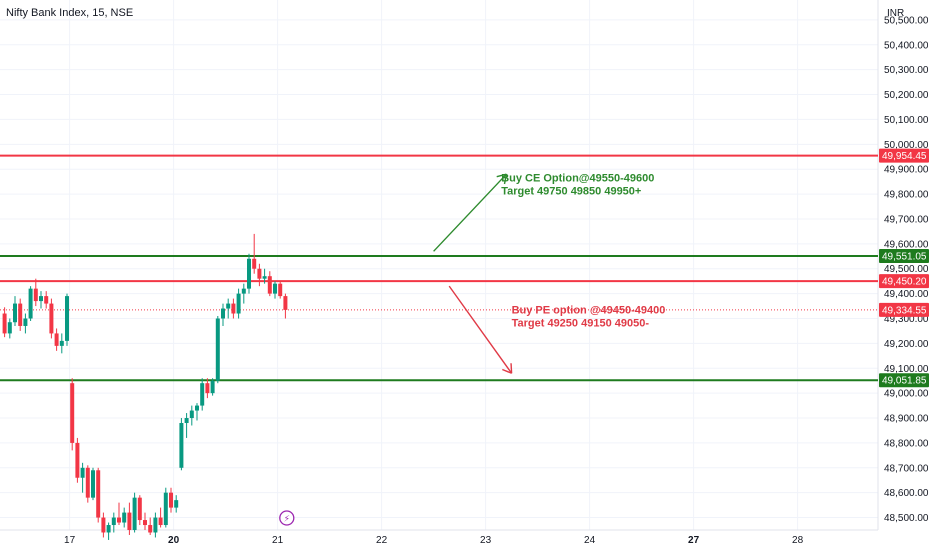 This screenshot has width=932, height=550. I want to click on price-tick-label: 48,700.00, so click(906, 468).